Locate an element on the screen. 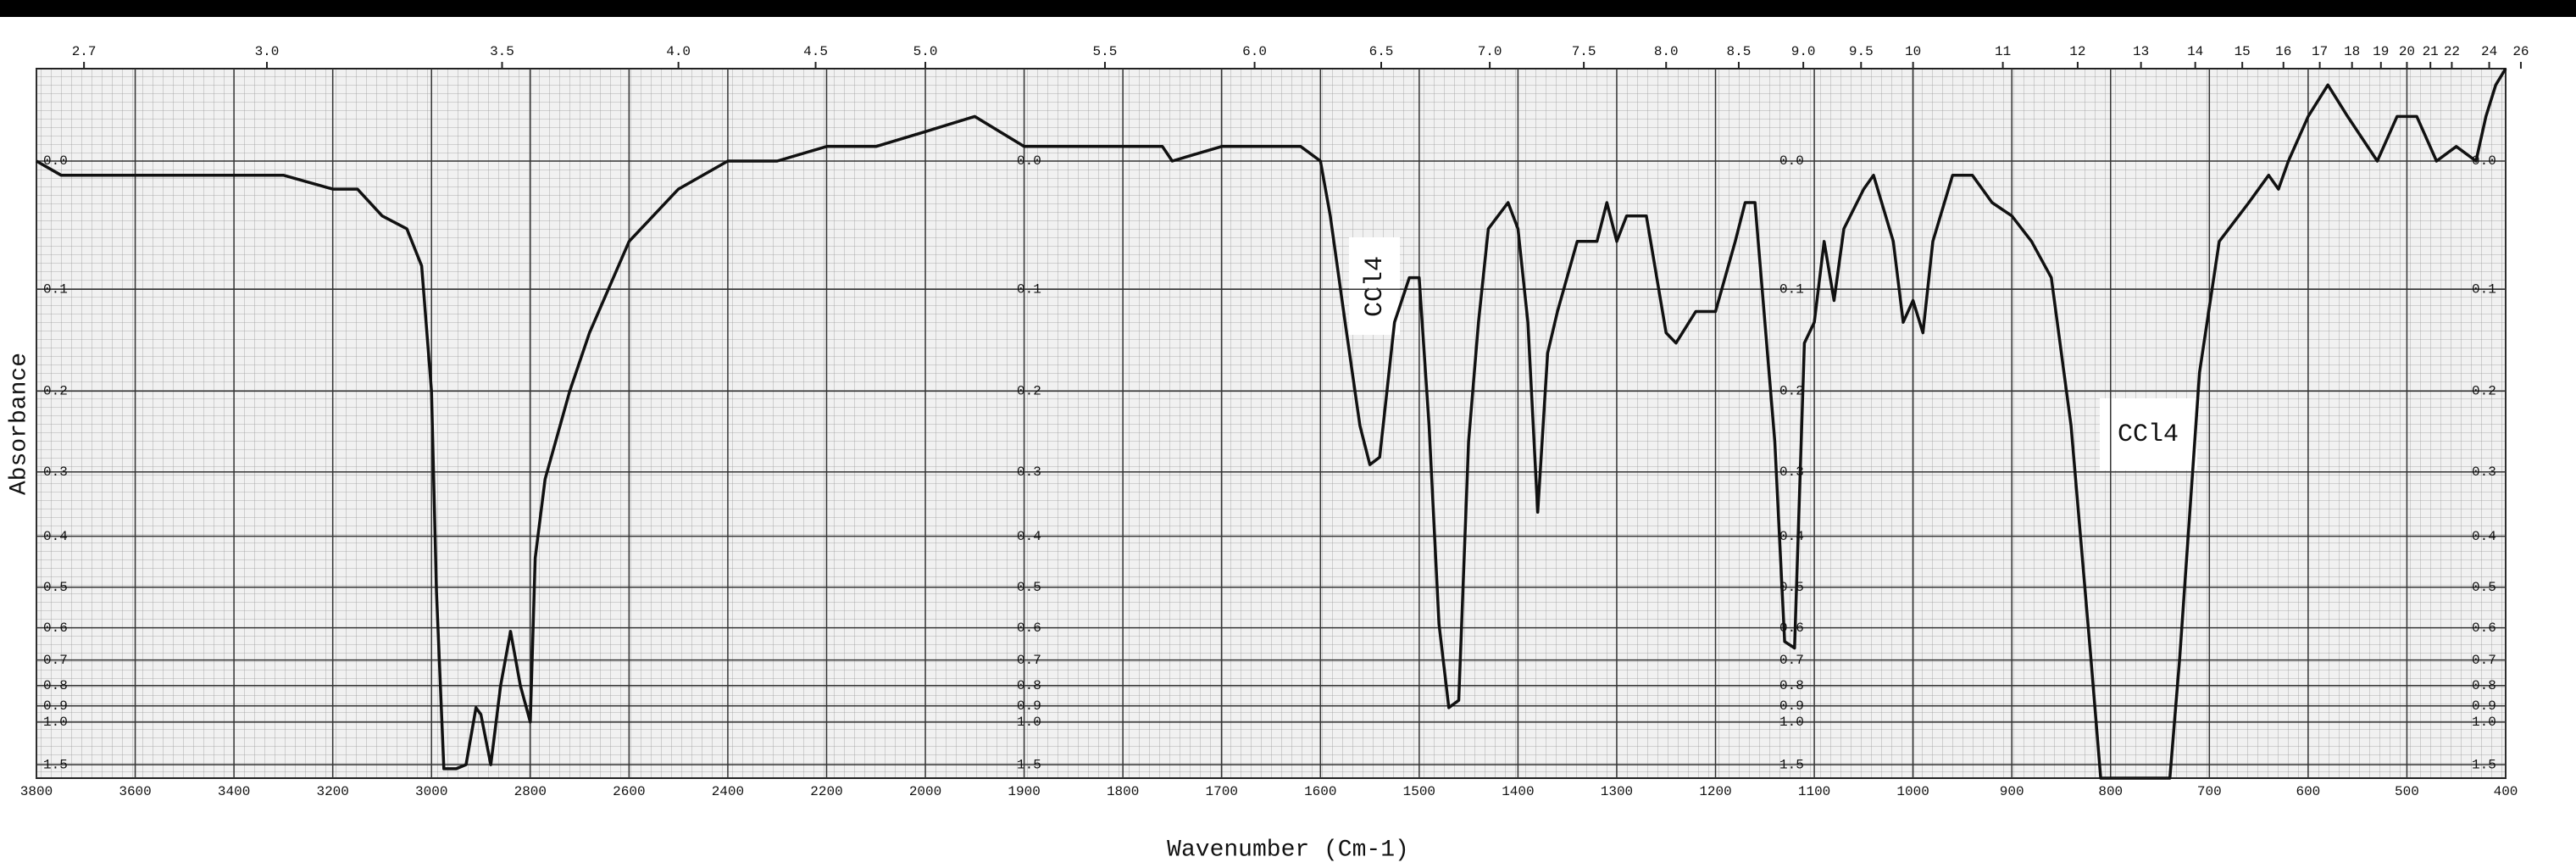 This screenshot has height=868, width=2576. top-tick-label: 5.0 is located at coordinates (925, 51).